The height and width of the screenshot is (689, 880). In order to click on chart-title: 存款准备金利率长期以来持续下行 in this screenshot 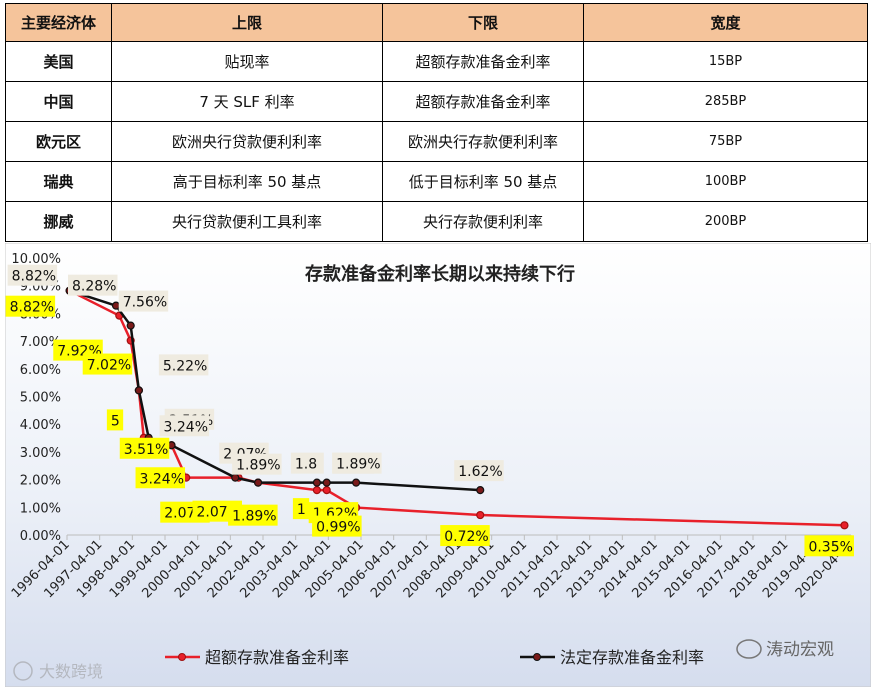, I will do `click(440, 274)`.